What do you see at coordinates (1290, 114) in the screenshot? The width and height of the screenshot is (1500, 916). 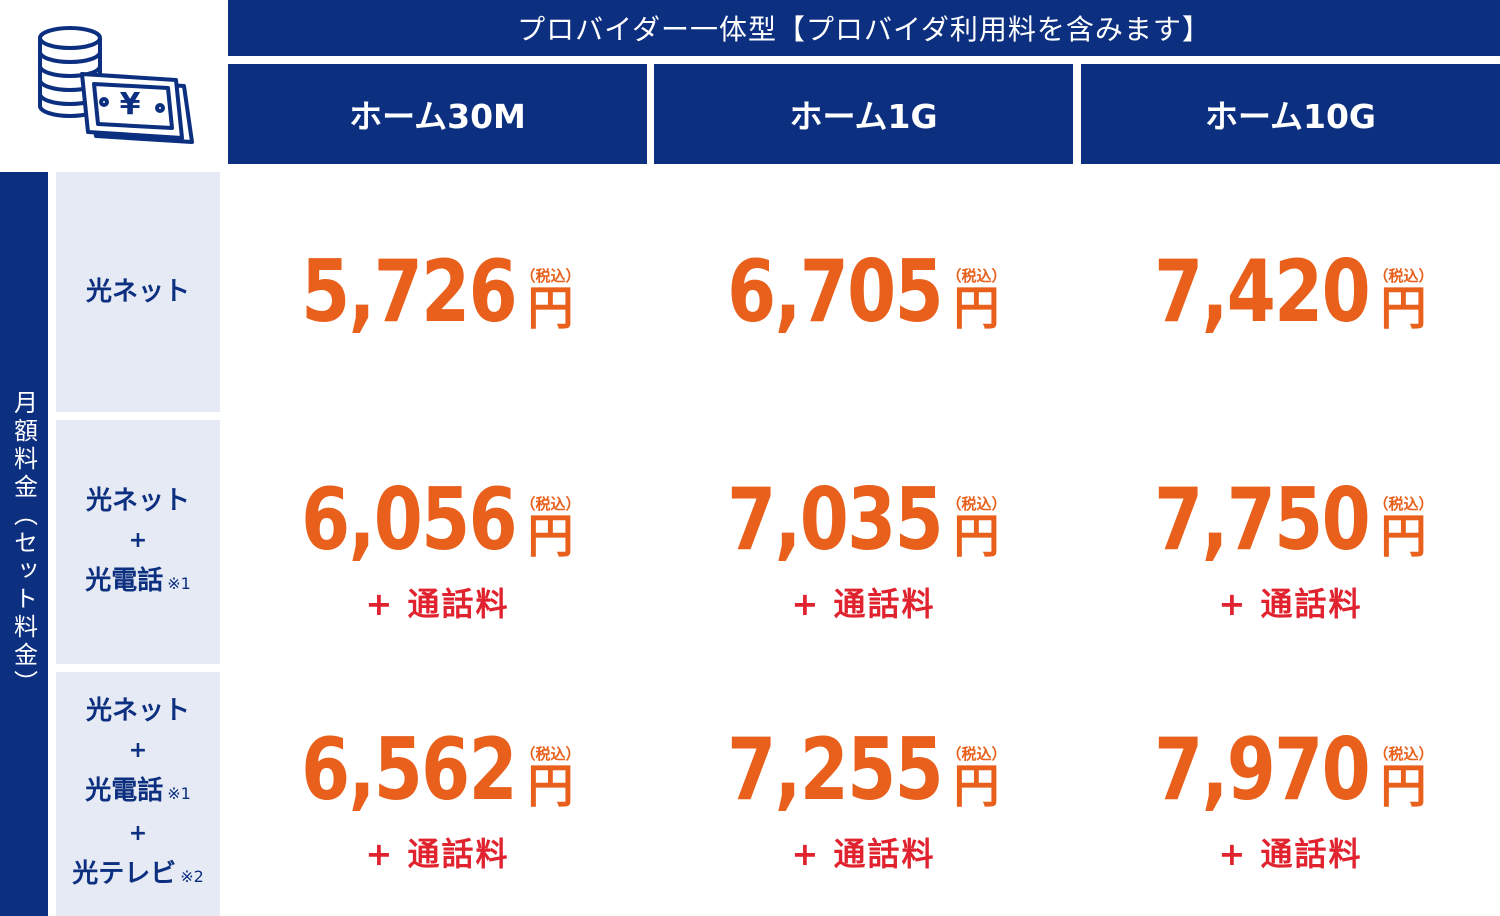 I see `plan-header-home-10g: ホーム10G` at bounding box center [1290, 114].